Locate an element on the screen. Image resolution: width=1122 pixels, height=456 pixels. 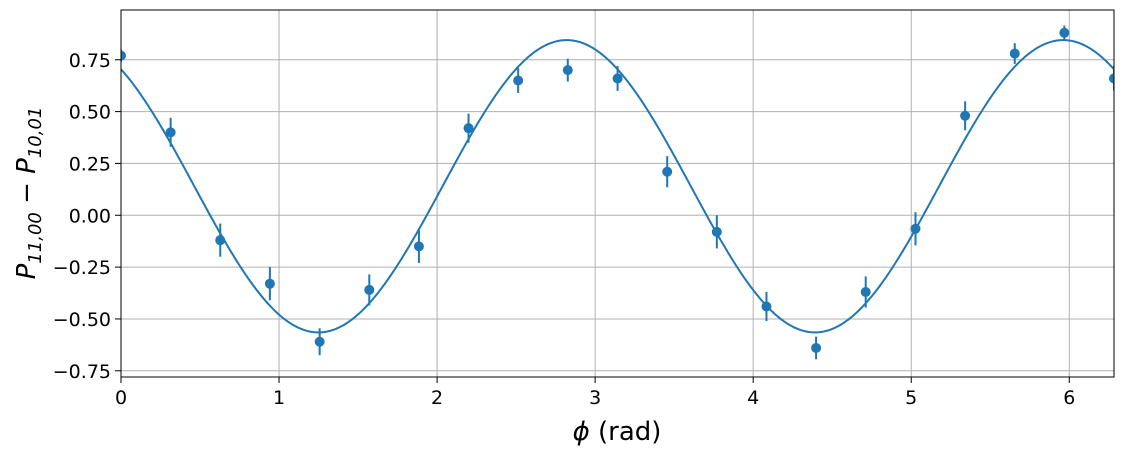
y-tick-label: −0.25 is located at coordinates (82, 268).